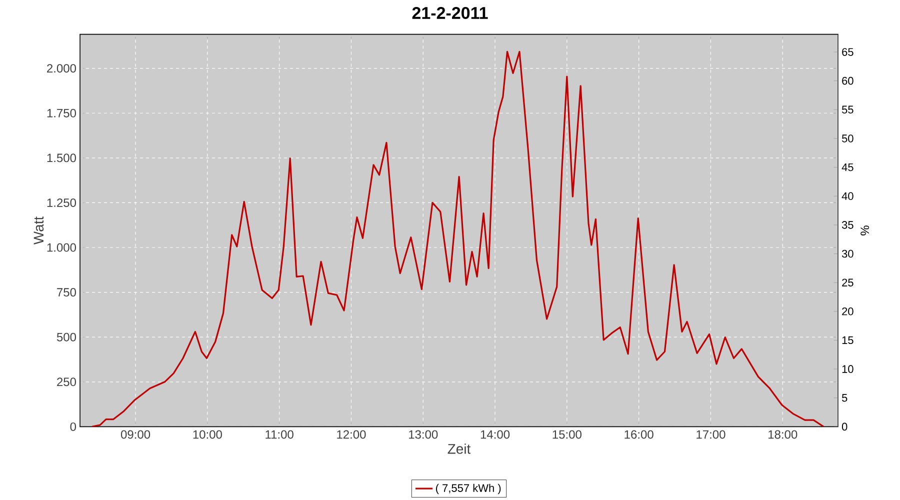 Image resolution: width=900 pixels, height=500 pixels. I want to click on y2-tick-label: 30, so click(848, 254).